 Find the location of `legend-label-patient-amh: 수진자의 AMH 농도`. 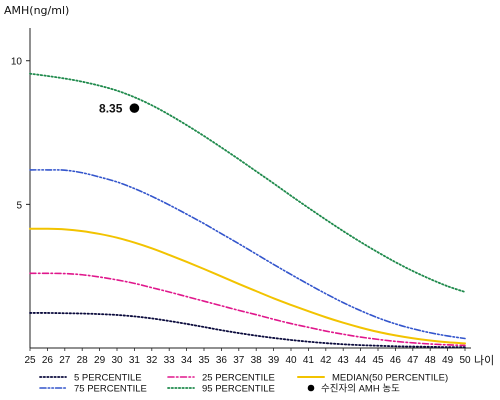

legend-label-patient-amh: 수진자의 AMH 농도 is located at coordinates (360, 389).